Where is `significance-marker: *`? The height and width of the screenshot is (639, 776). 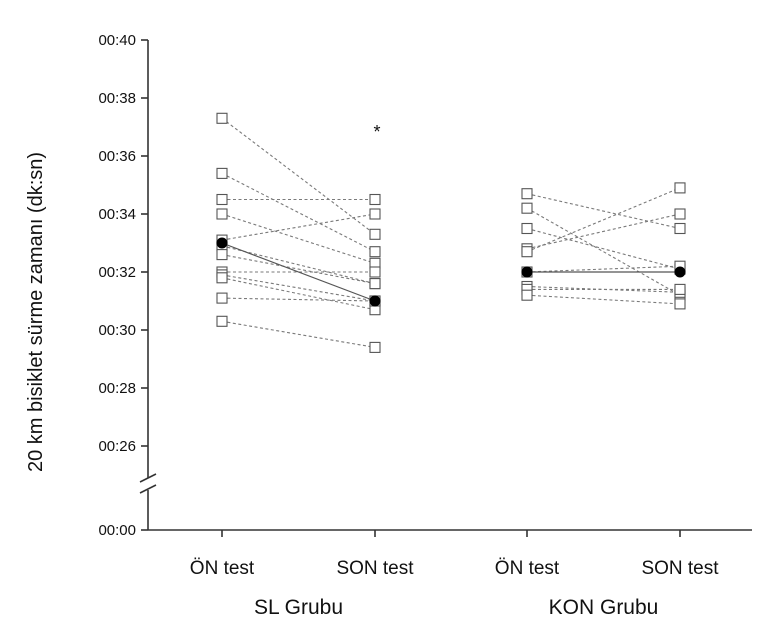 significance-marker: * is located at coordinates (376, 132).